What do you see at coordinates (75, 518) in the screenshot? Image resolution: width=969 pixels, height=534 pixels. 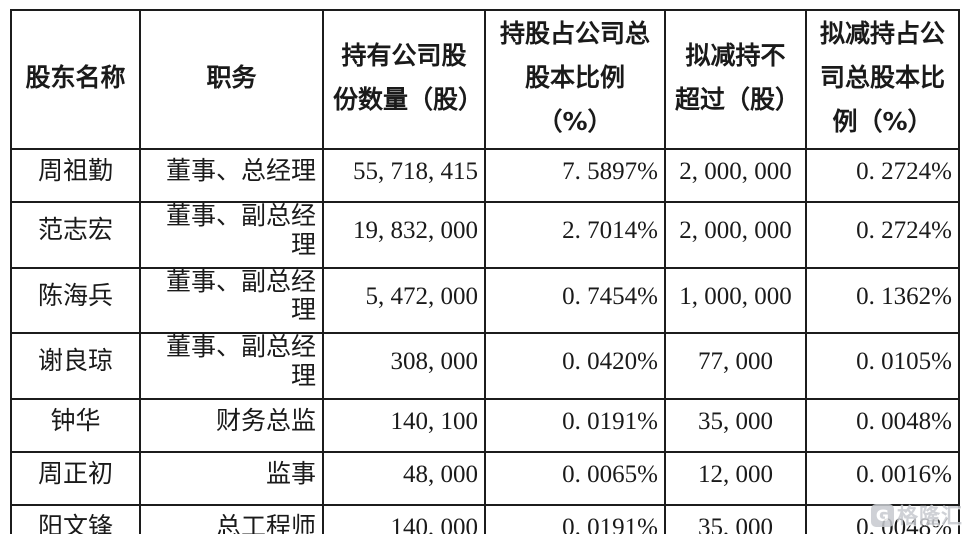 I see `shareholder-name-cell: 阳文锋` at bounding box center [75, 518].